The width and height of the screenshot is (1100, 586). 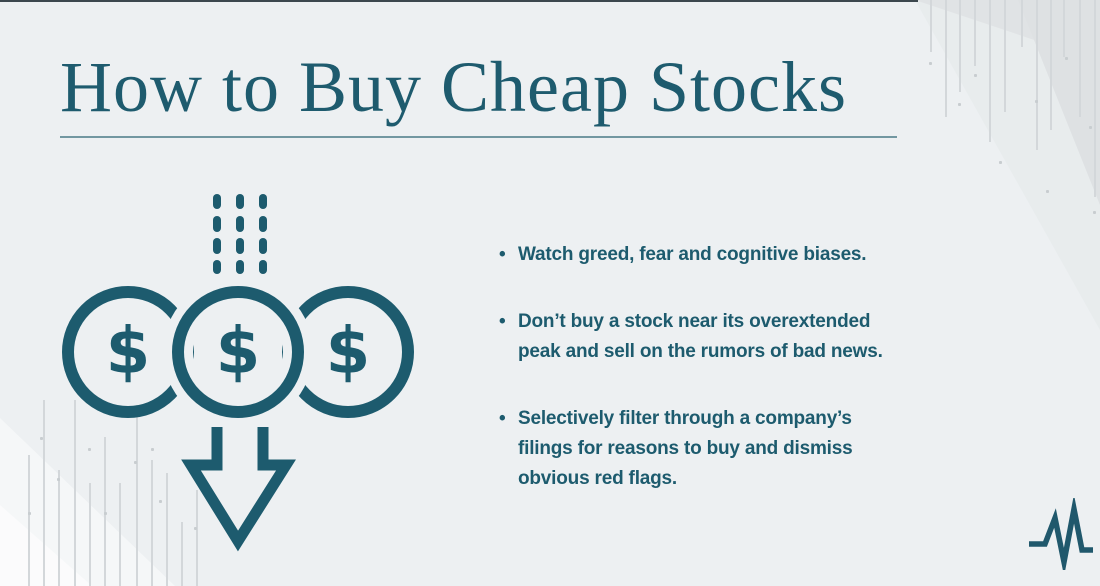 I want to click on falling-dots-pattern-icon, so click(x=240, y=234).